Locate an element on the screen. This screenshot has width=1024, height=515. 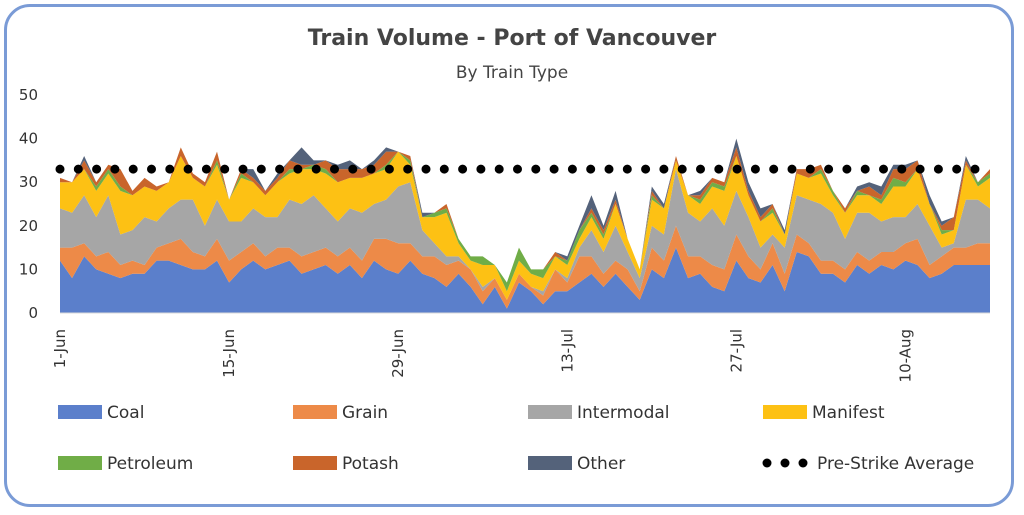
y-tick-label: 50 is located at coordinates (28, 95).